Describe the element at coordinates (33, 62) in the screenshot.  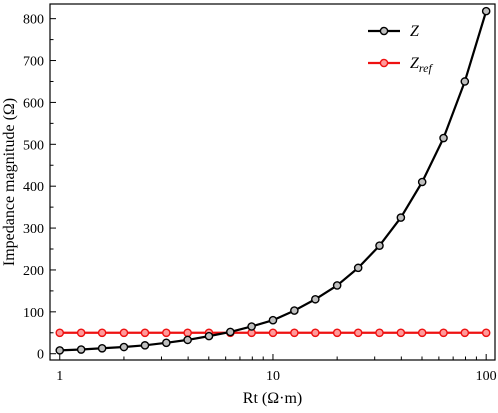
I see `y-tick-label: 700` at that location.